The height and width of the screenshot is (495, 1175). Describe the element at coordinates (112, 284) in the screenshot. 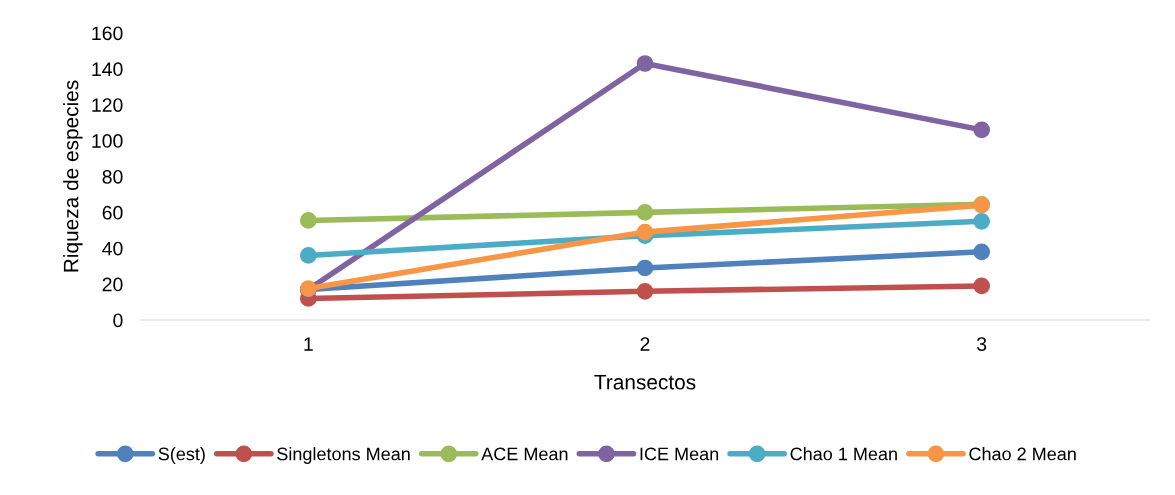

I see `y-tick-label: 20` at that location.